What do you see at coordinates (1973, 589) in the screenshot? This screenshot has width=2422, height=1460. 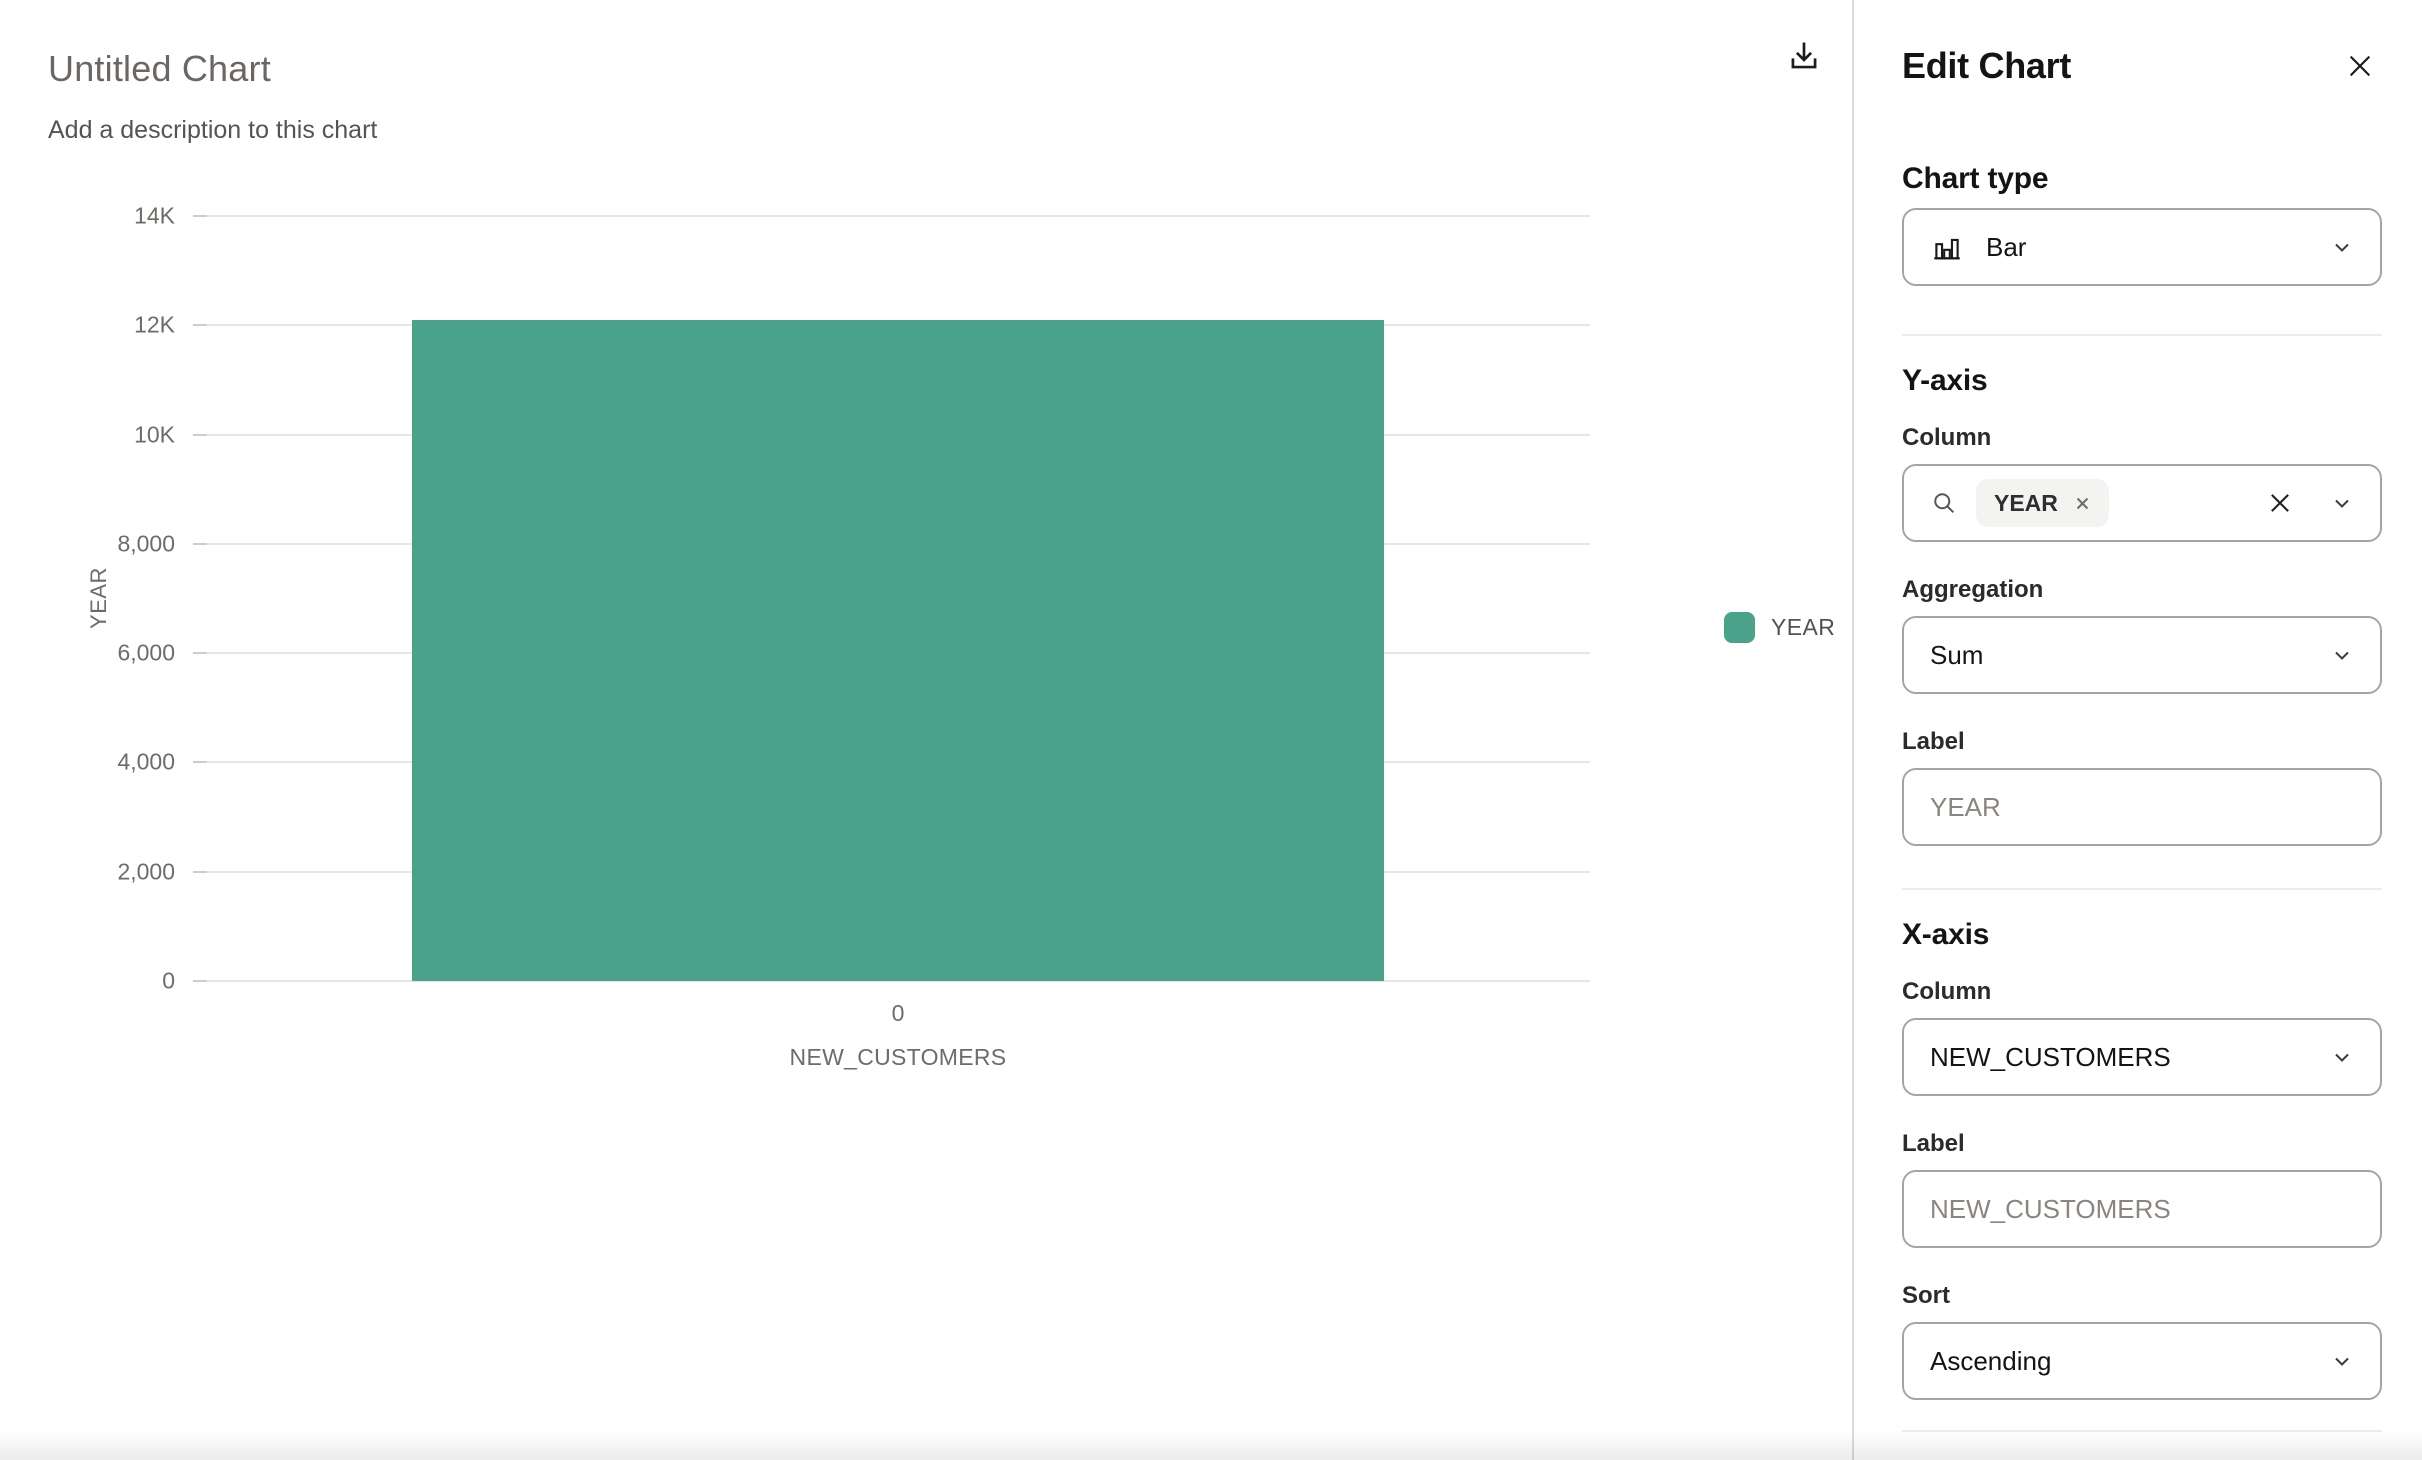 I see `aggregation-label: Aggregation` at bounding box center [1973, 589].